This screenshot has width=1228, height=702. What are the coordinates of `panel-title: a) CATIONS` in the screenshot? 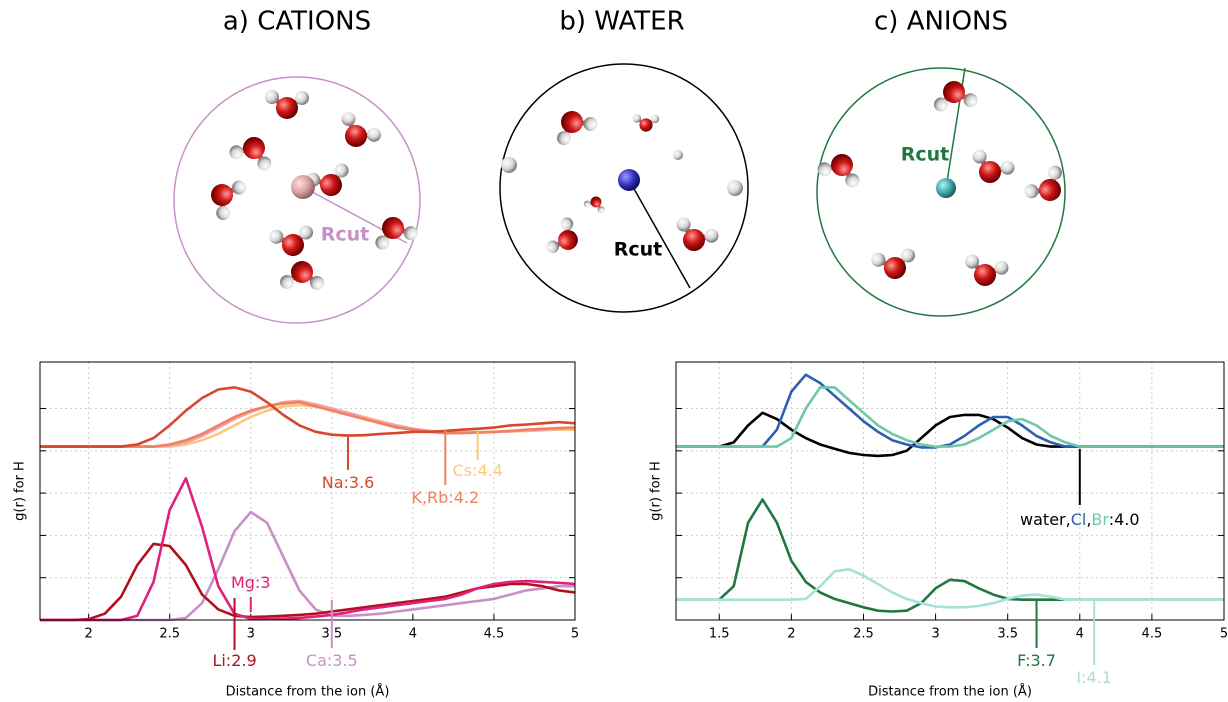 It's located at (297, 22).